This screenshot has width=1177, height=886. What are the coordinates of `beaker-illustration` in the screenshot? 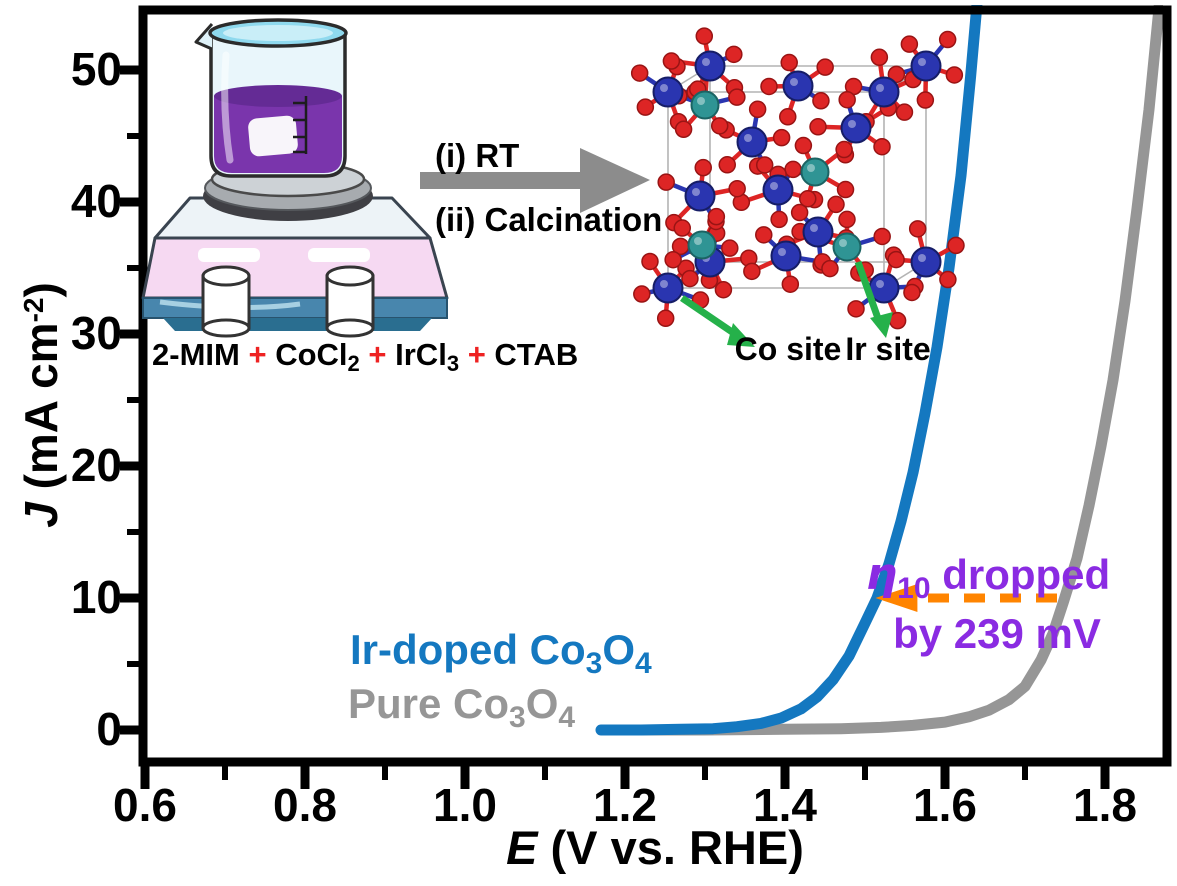 It's located at (271, 98).